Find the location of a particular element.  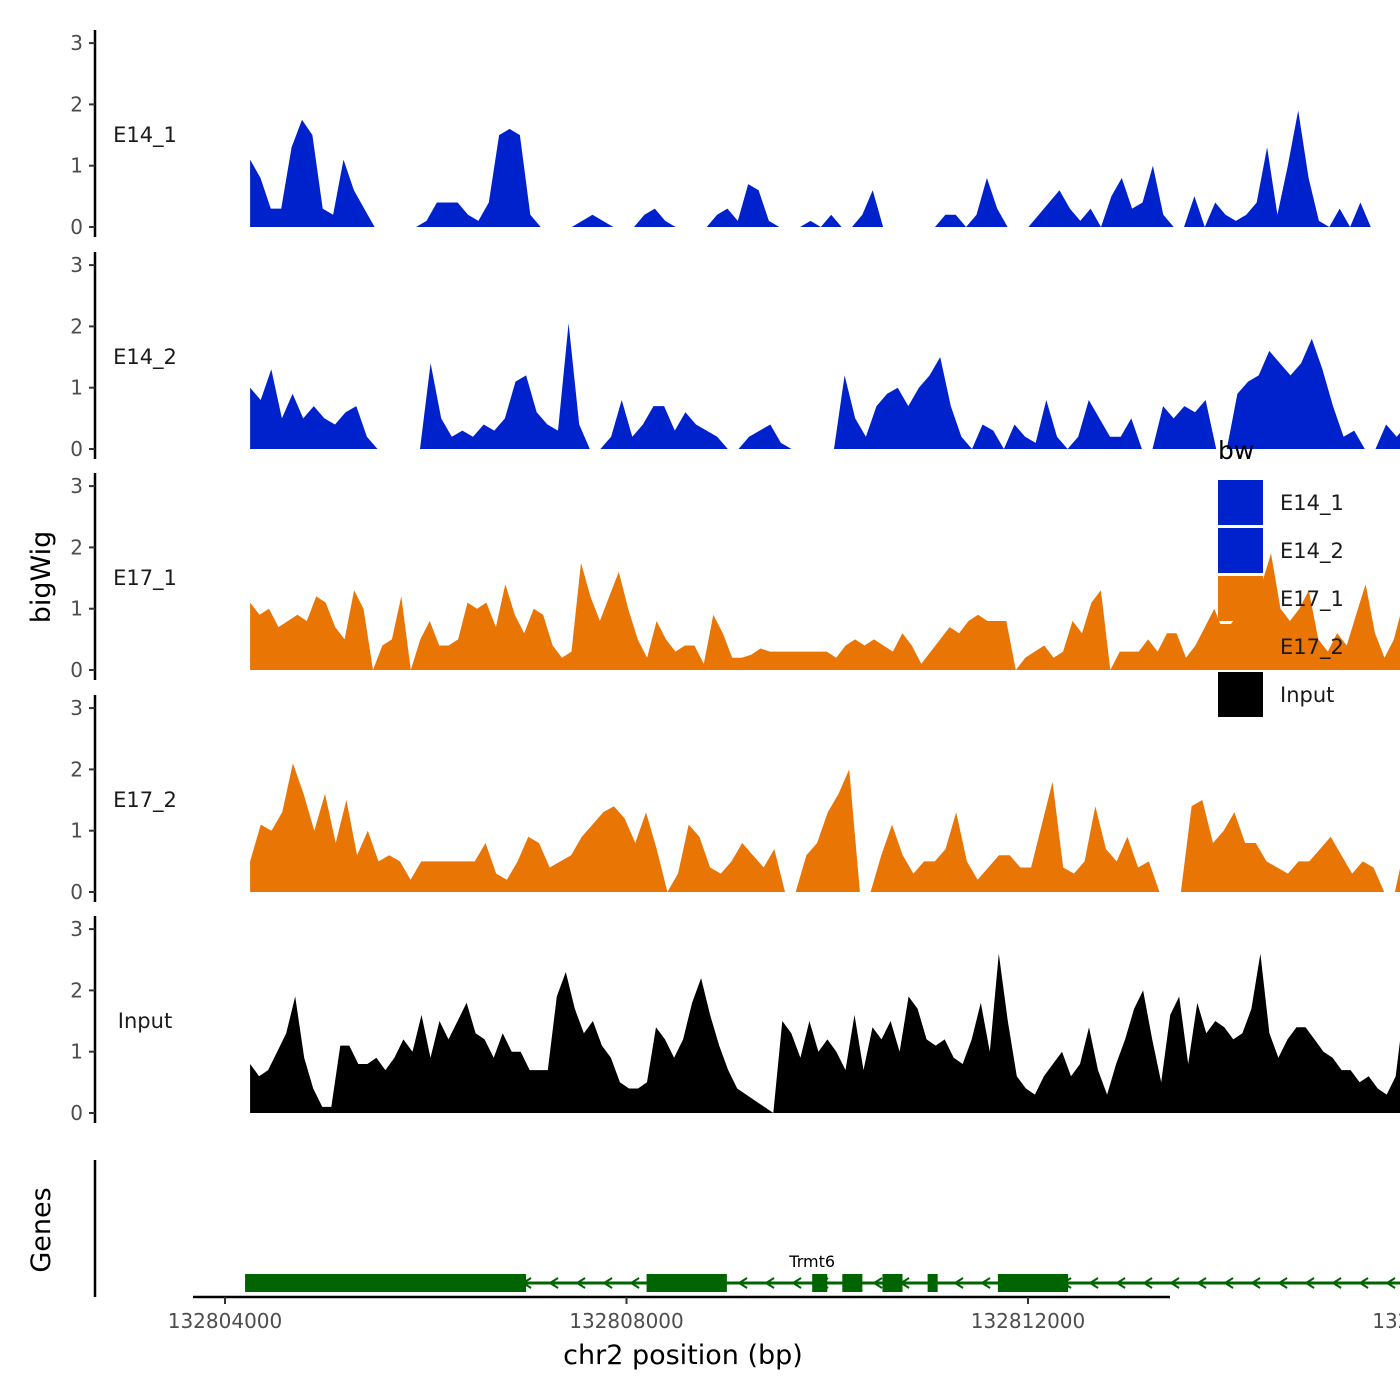

track-label: E17_2 is located at coordinates (145, 800).